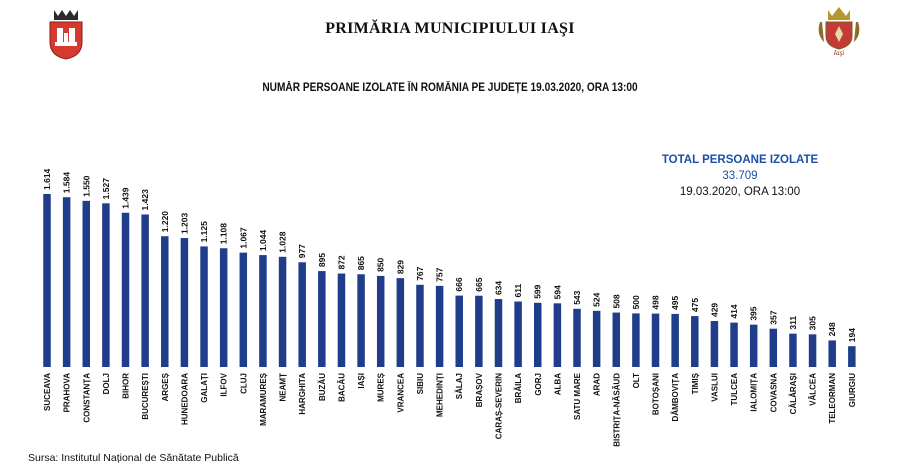 The image size is (900, 474). What do you see at coordinates (283, 387) in the screenshot?
I see `category-label: NEAMȚ` at bounding box center [283, 387].